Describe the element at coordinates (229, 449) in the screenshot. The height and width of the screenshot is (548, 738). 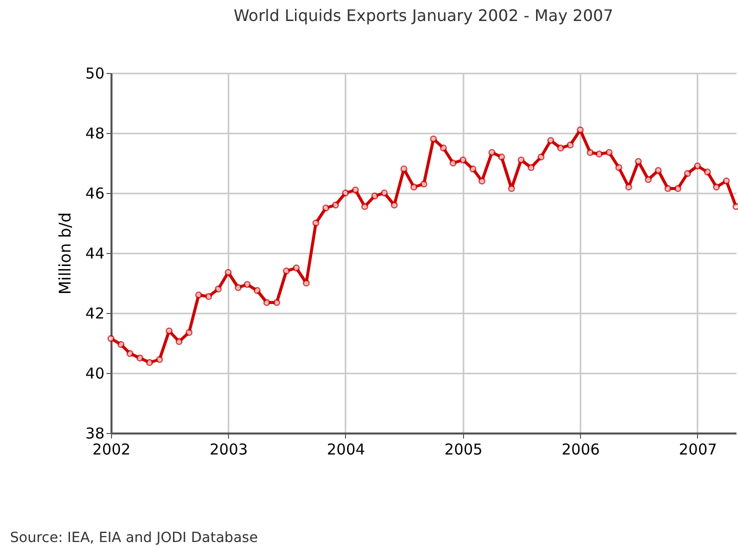
I see `x-tick-label: 2003` at that location.